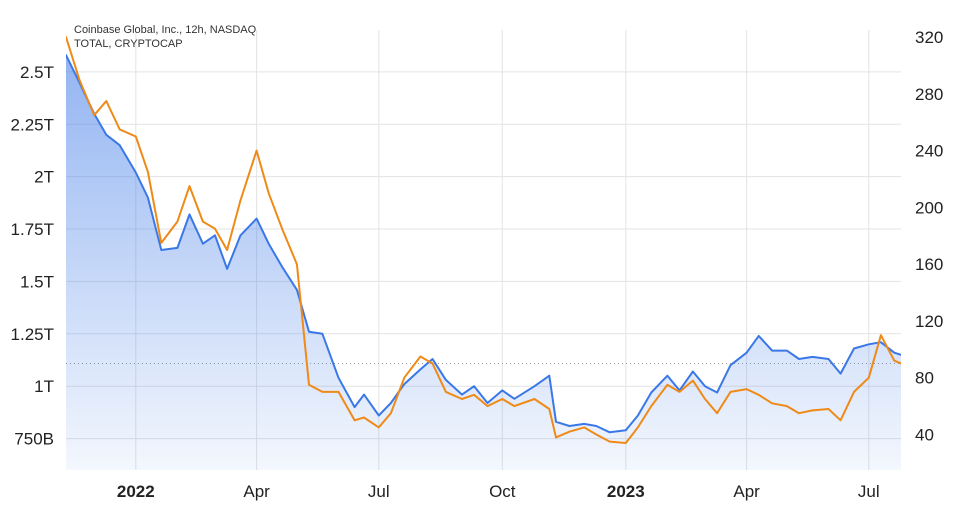  Describe the element at coordinates (44, 386) in the screenshot. I see `left-tick-label: 1T` at that location.